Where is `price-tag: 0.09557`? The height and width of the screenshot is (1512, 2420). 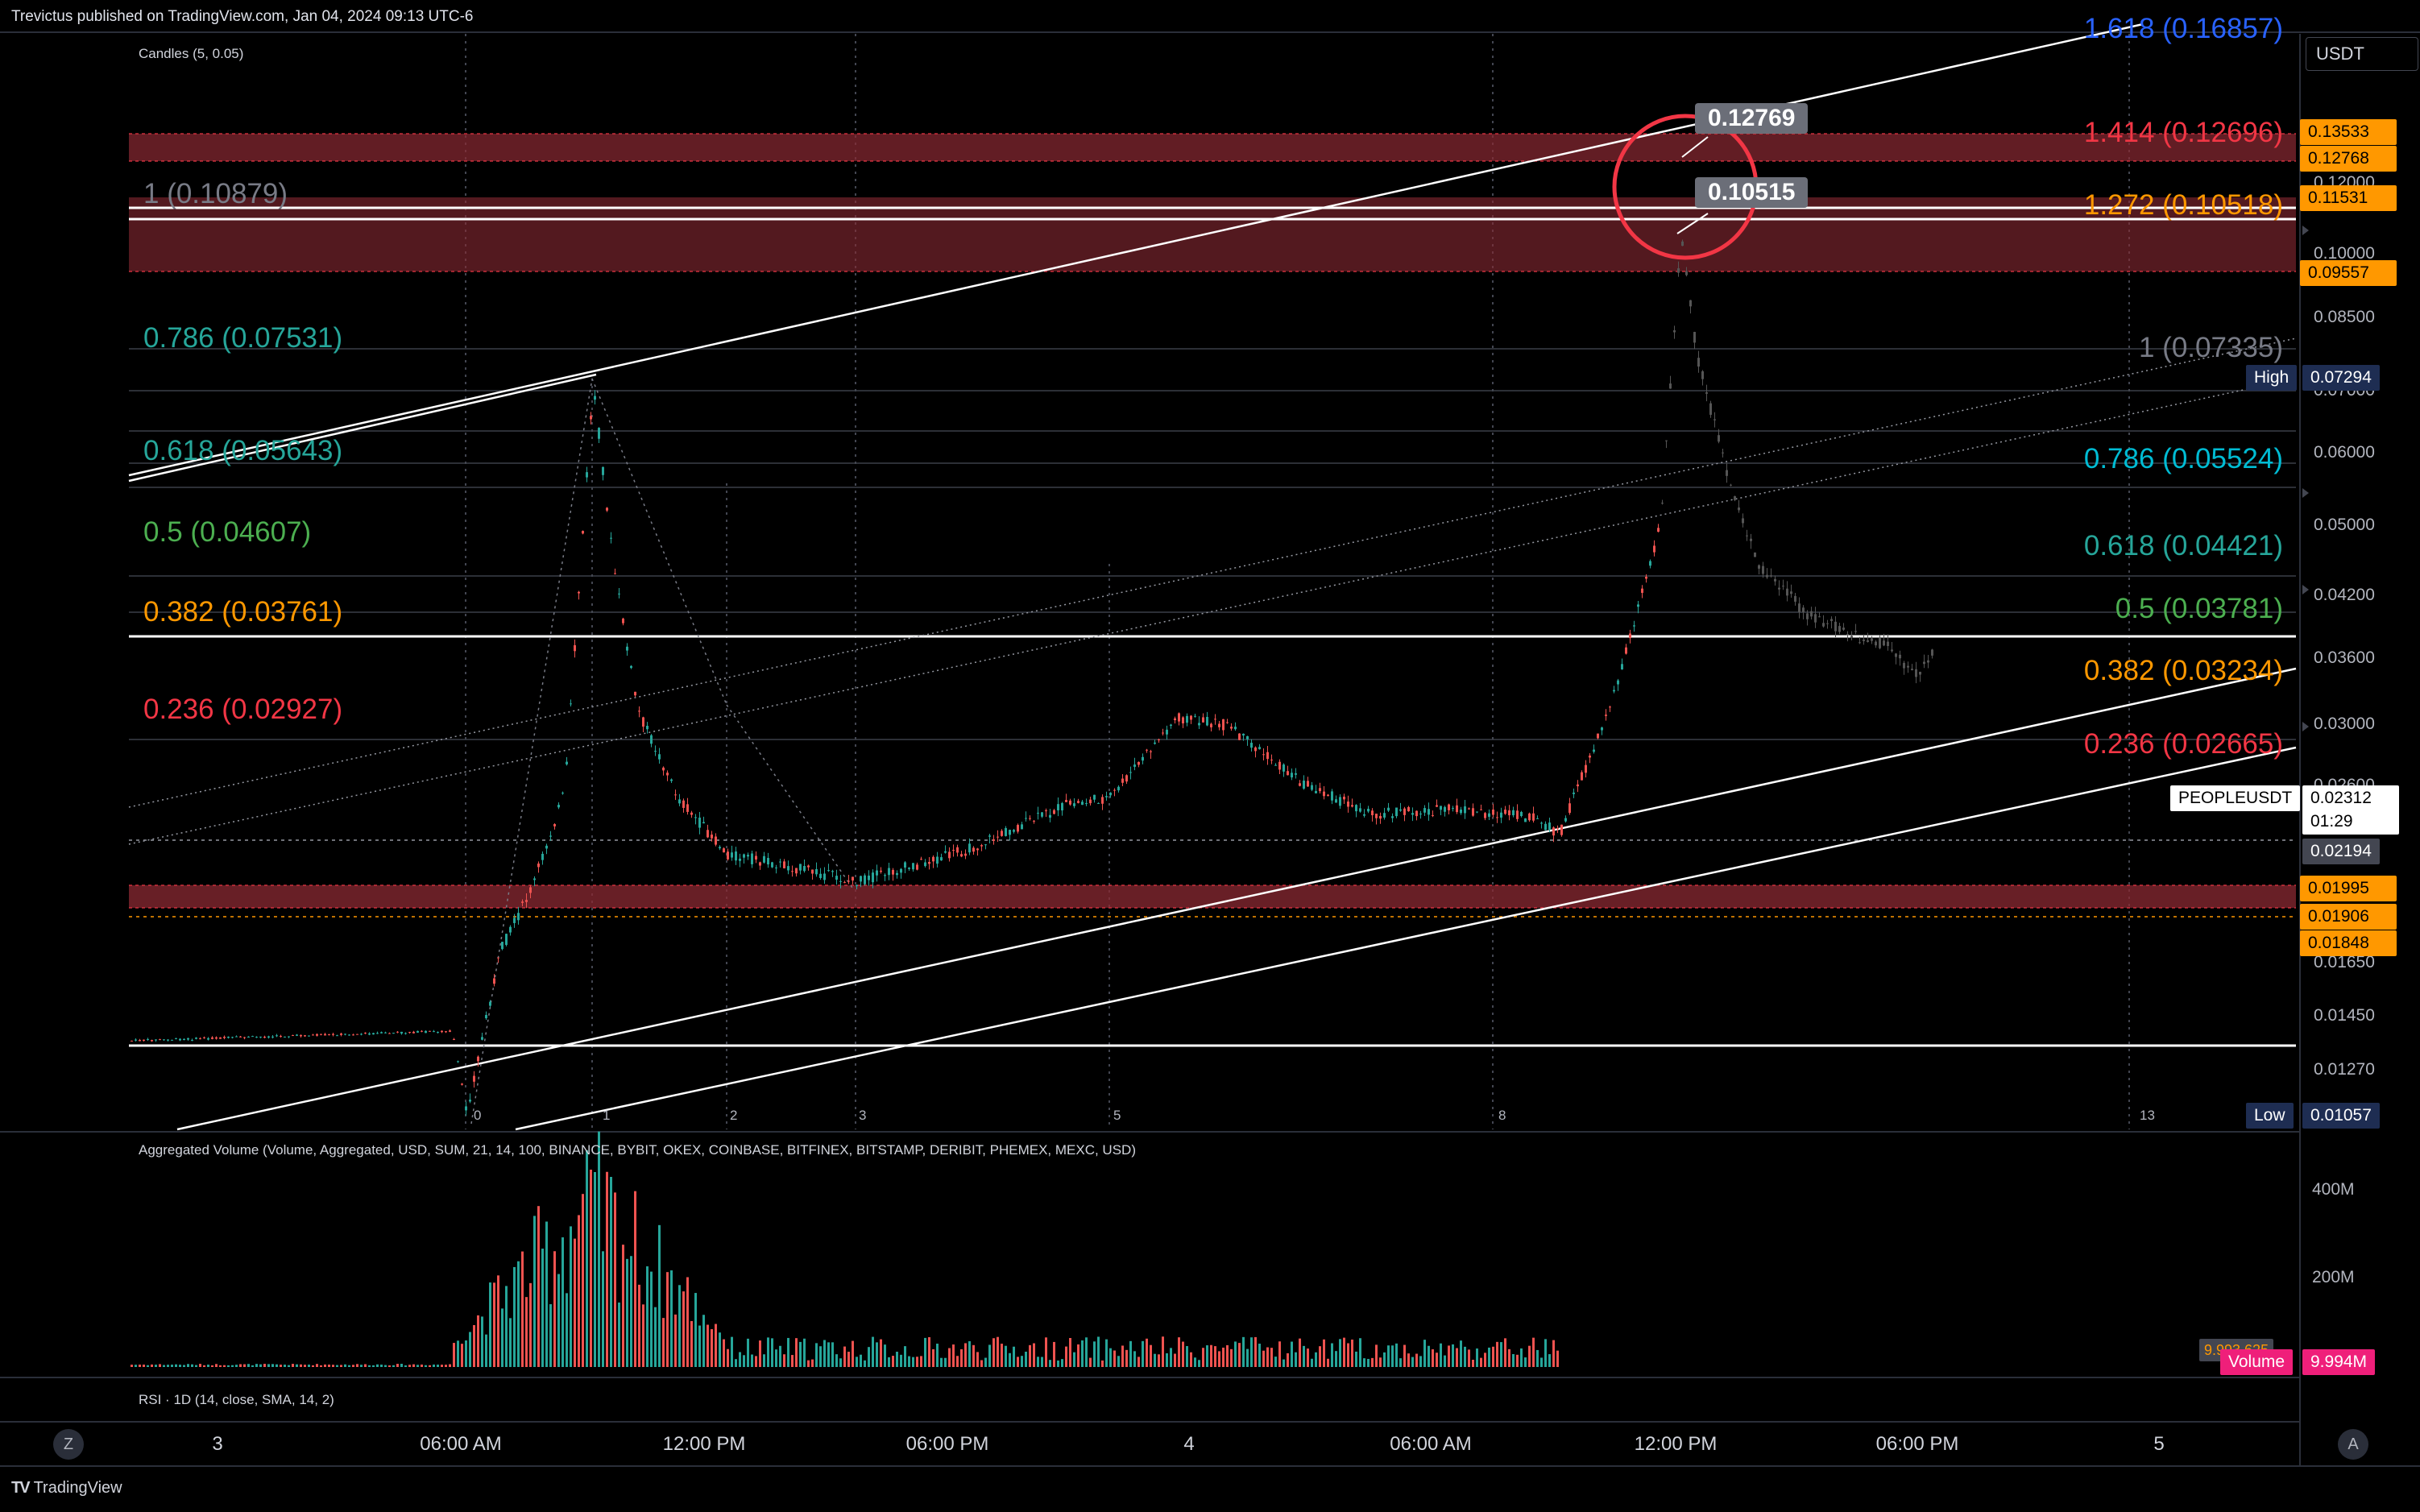 price-tag: 0.09557 is located at coordinates (2348, 273).